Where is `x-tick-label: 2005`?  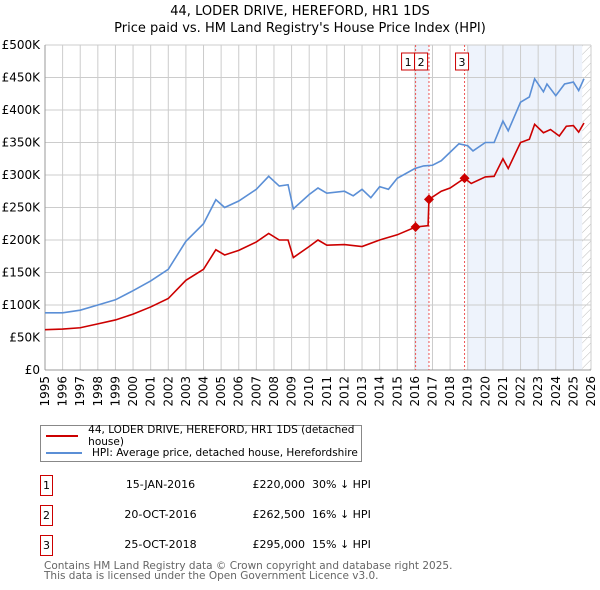
x-tick-label: 2005 is located at coordinates (221, 391).